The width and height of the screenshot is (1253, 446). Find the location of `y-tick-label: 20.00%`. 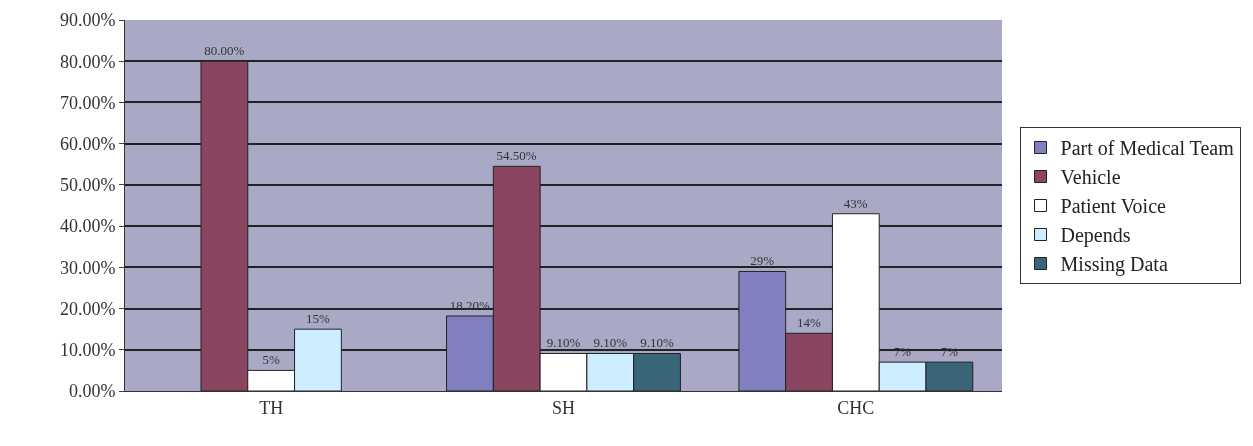

y-tick-label: 20.00% is located at coordinates (87, 308).